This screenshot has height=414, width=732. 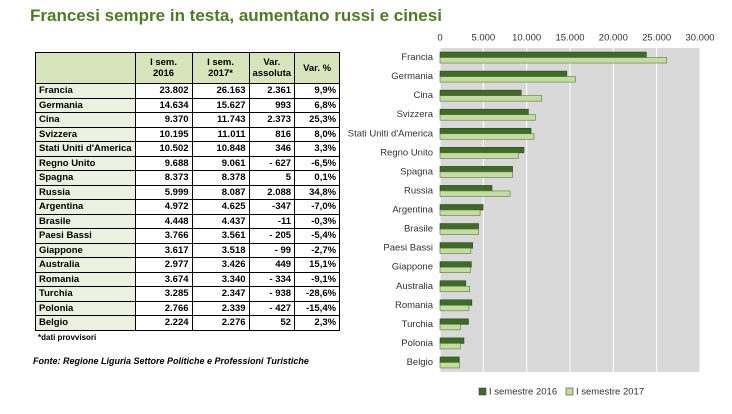 What do you see at coordinates (188, 294) in the screenshot?
I see `table-row: Turchia 3.285 2.347- 938 -28,6%` at bounding box center [188, 294].